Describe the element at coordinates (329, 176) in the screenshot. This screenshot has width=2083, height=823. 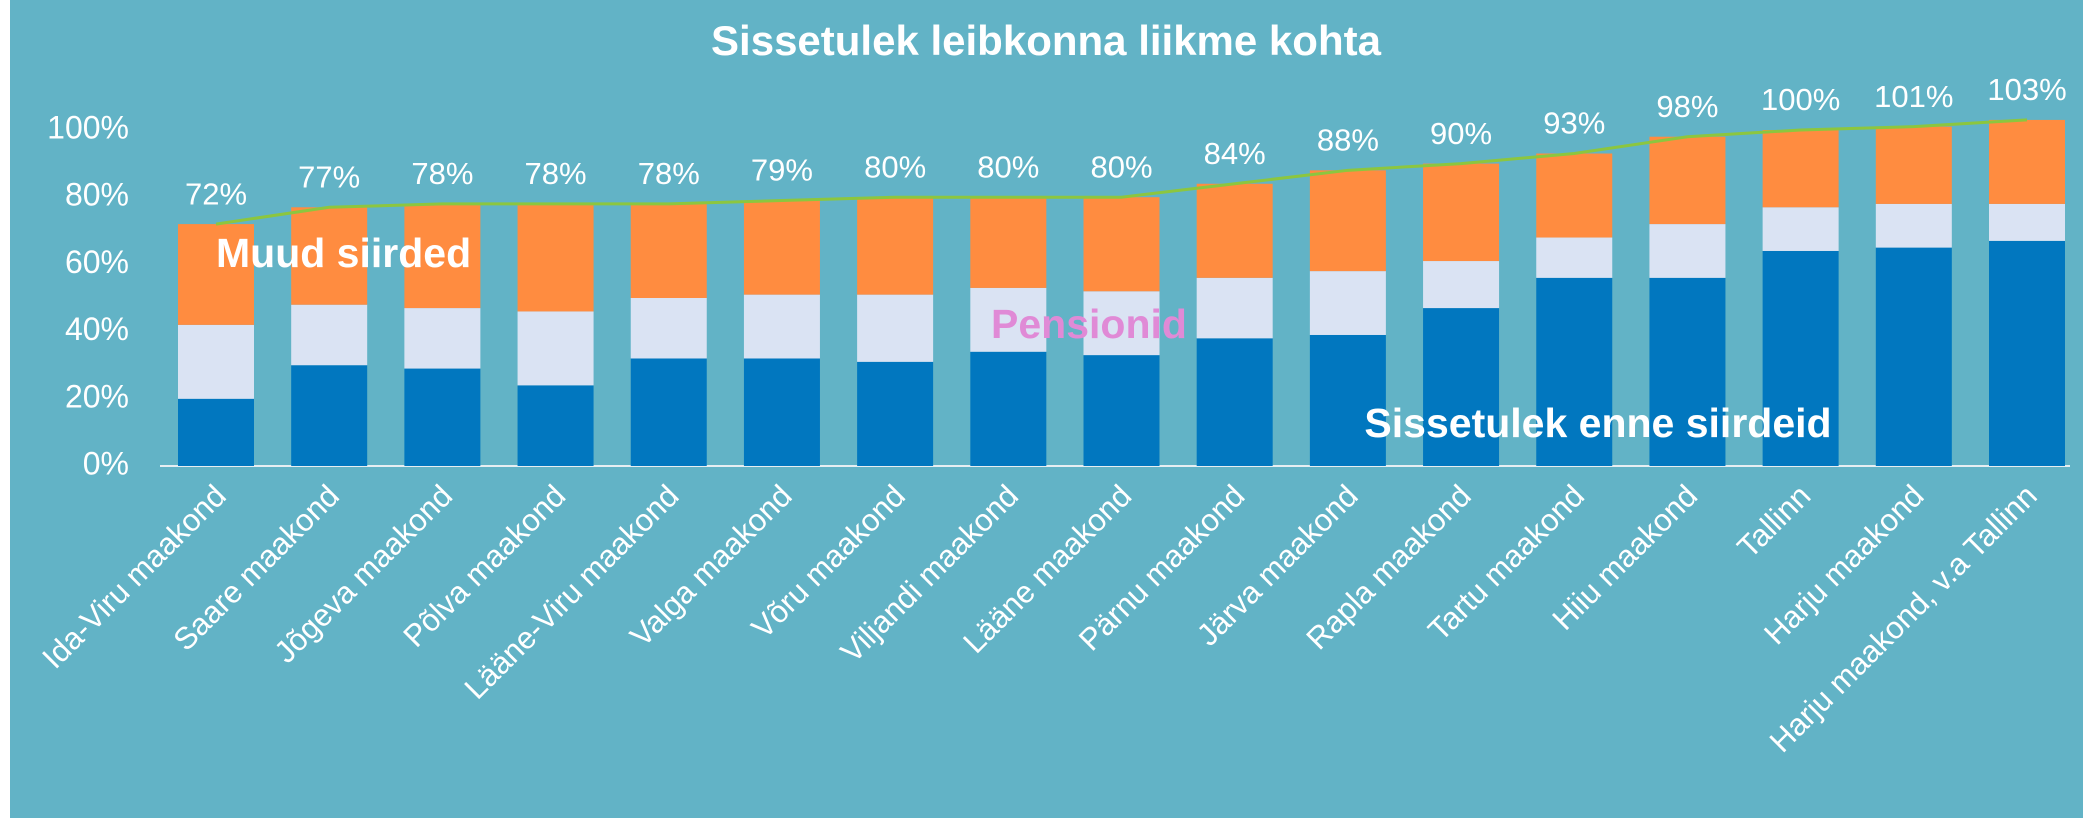
I see `total-label: 77%` at that location.